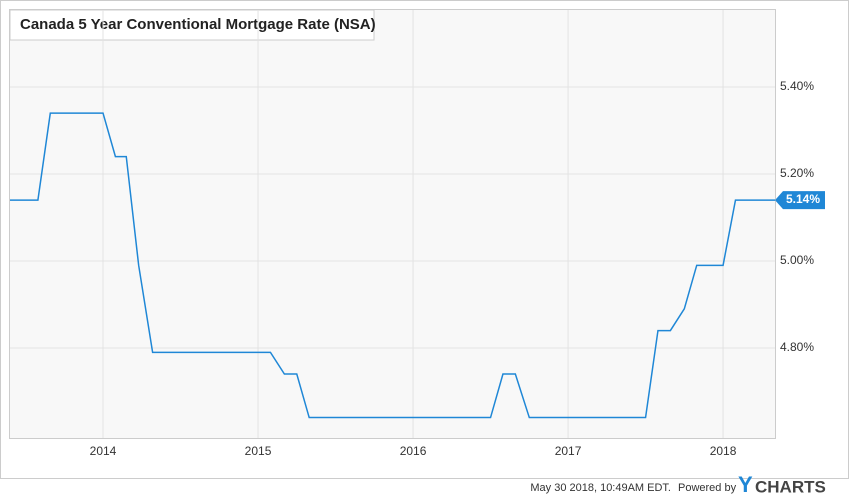  What do you see at coordinates (745, 484) in the screenshot?
I see `logo-y: Y` at bounding box center [745, 484].